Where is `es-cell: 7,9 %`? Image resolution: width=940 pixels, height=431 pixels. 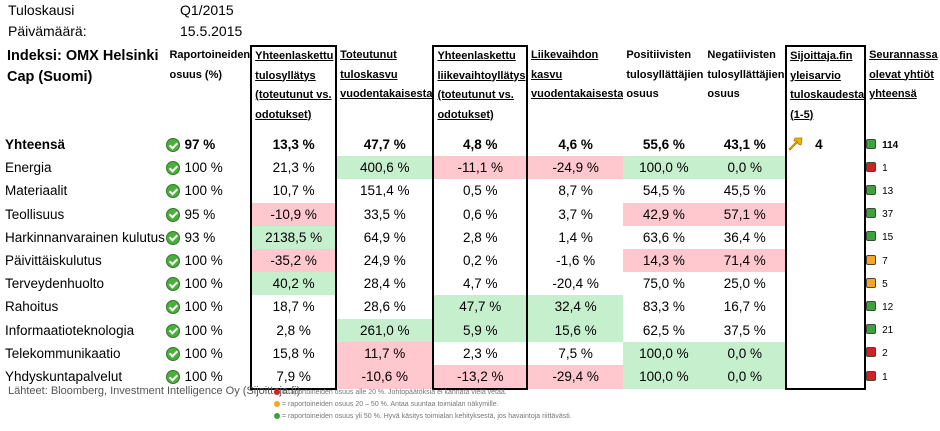 es-cell: 7,9 % is located at coordinates (294, 377).